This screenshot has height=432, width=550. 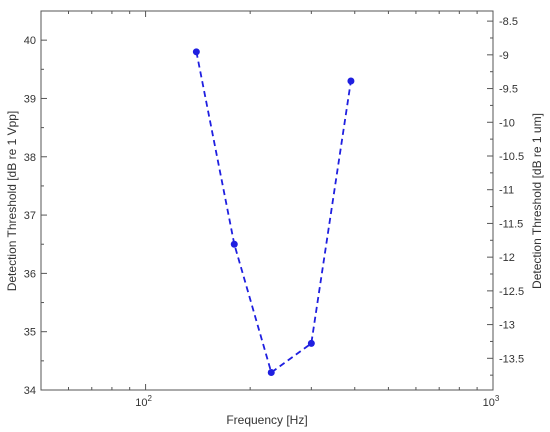 What do you see at coordinates (30, 99) in the screenshot?
I see `y-left-tick-label: 39` at bounding box center [30, 99].